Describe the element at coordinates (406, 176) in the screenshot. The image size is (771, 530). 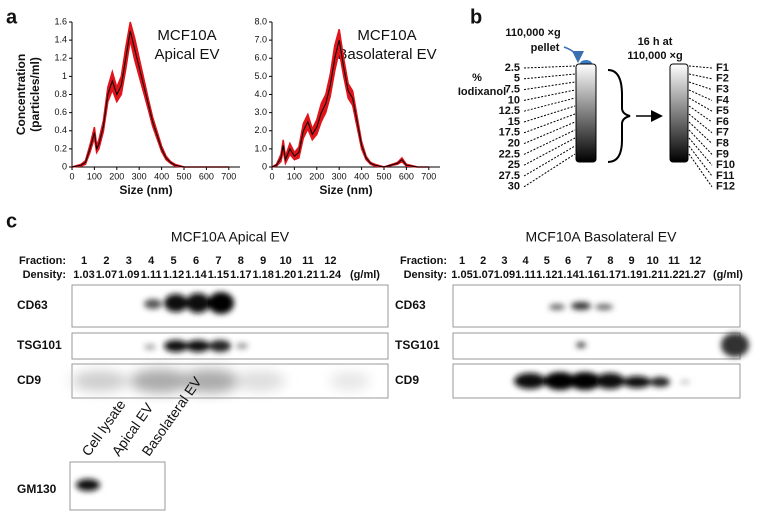
I see `x-tick-label: 600` at that location.